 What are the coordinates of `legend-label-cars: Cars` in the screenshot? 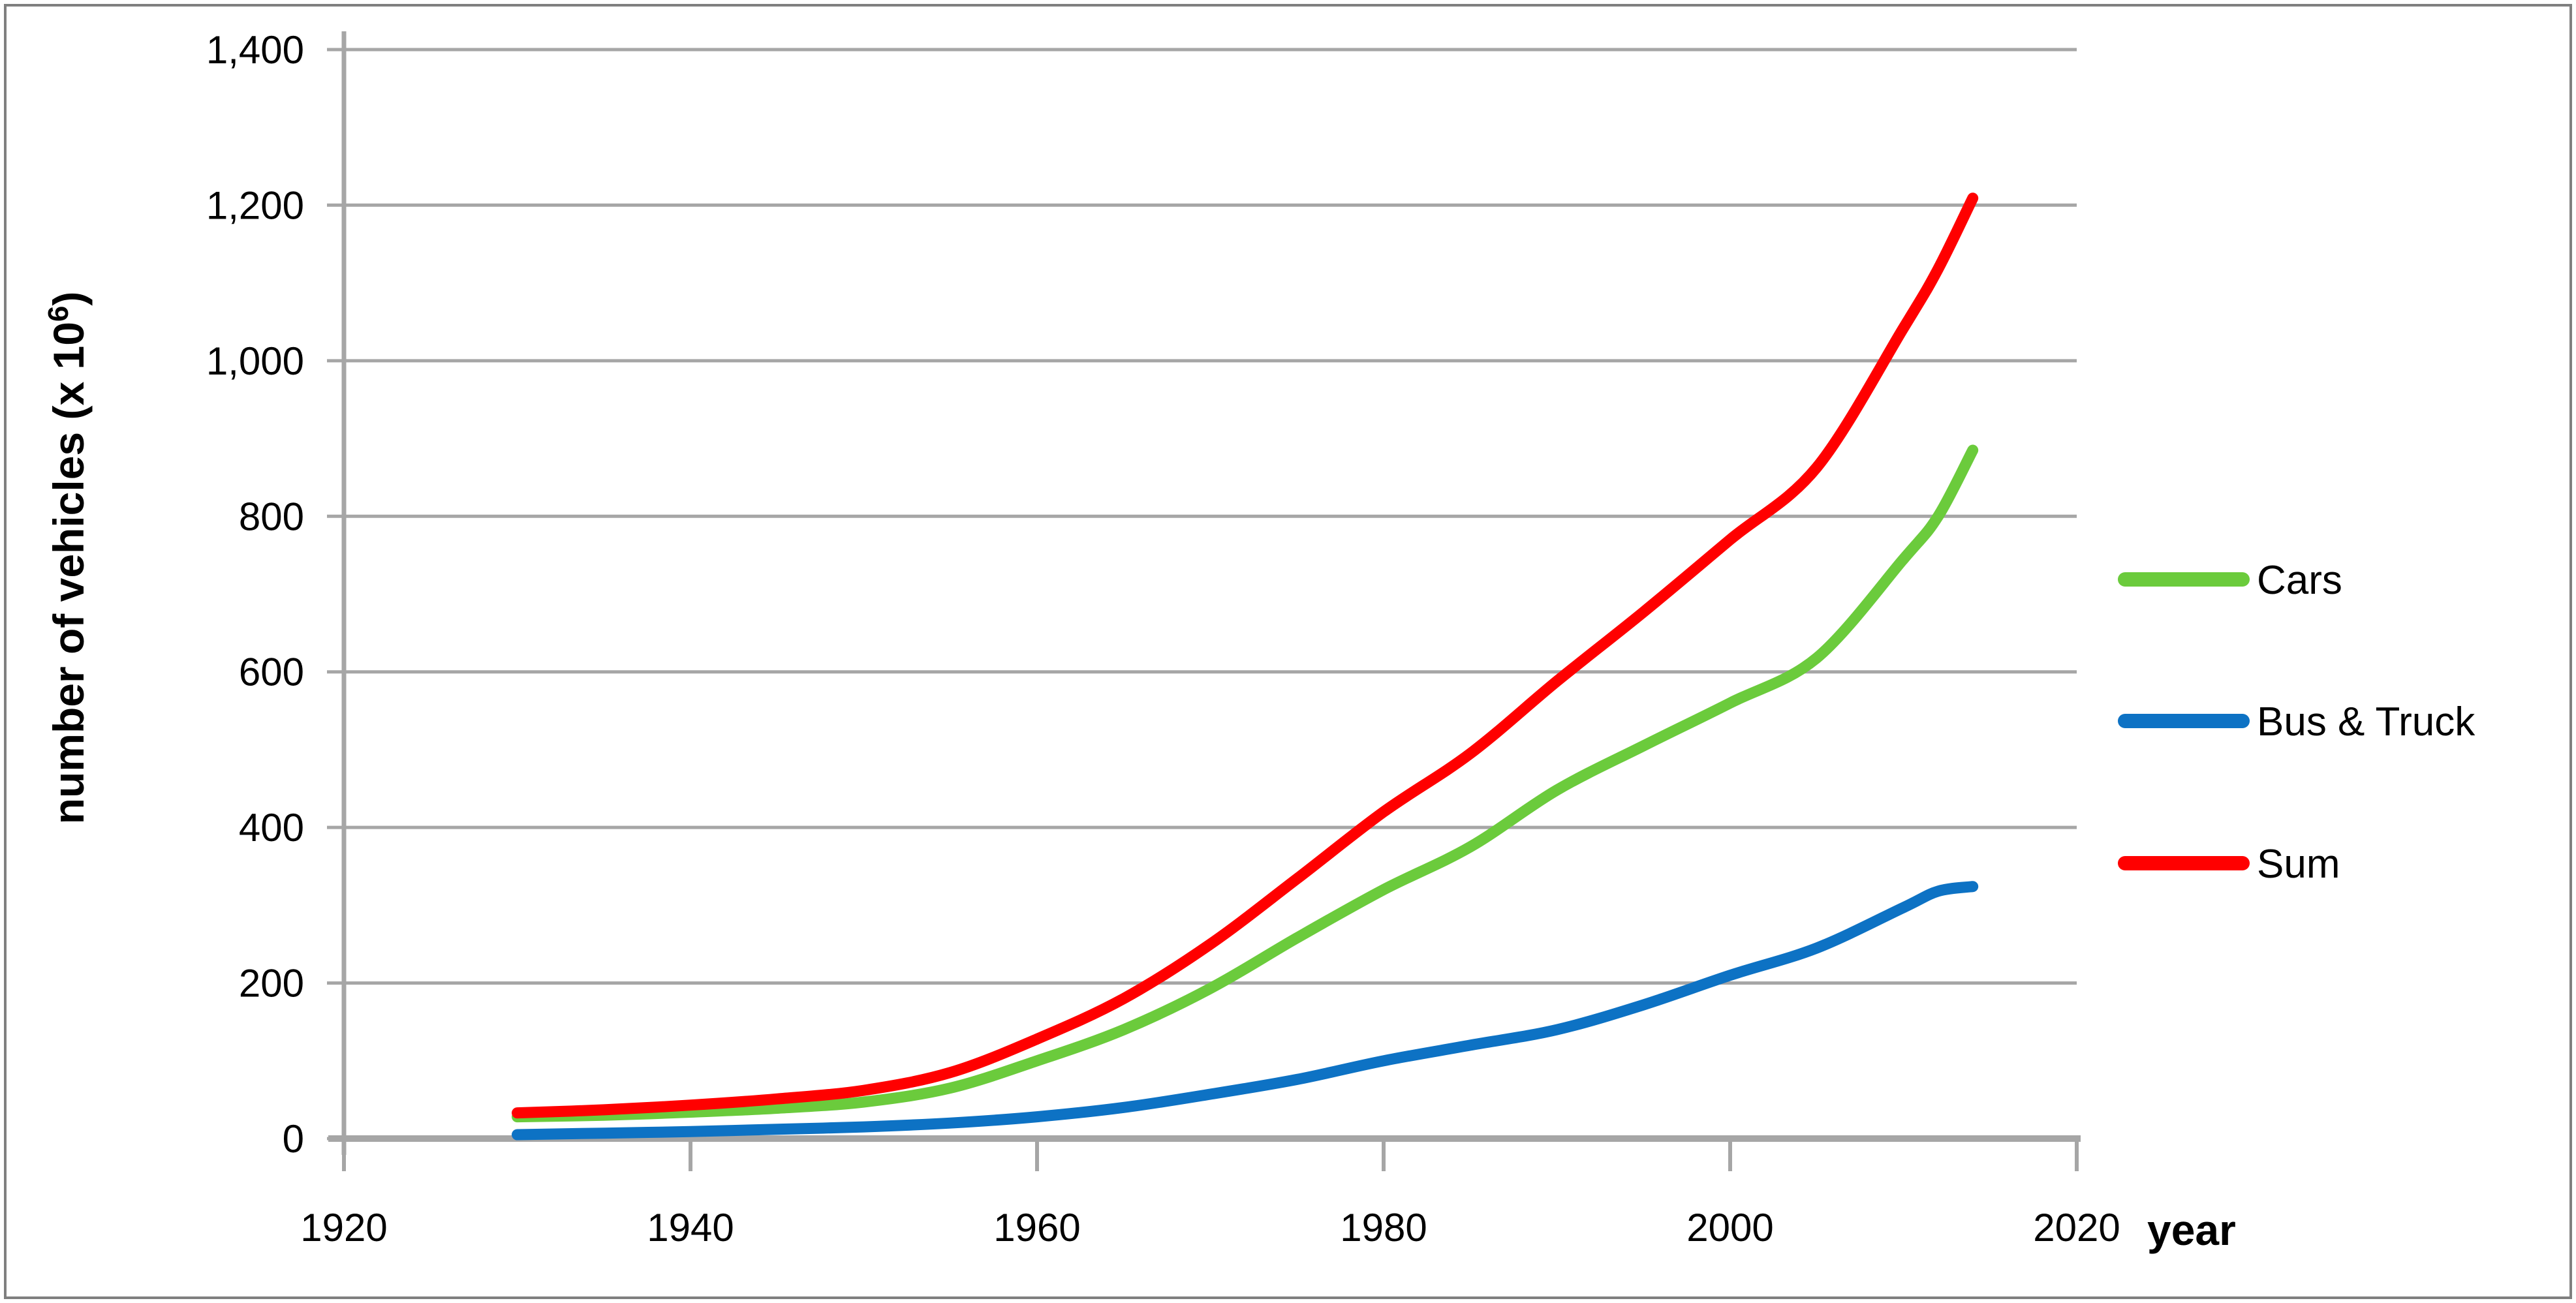 It's located at (2299, 580).